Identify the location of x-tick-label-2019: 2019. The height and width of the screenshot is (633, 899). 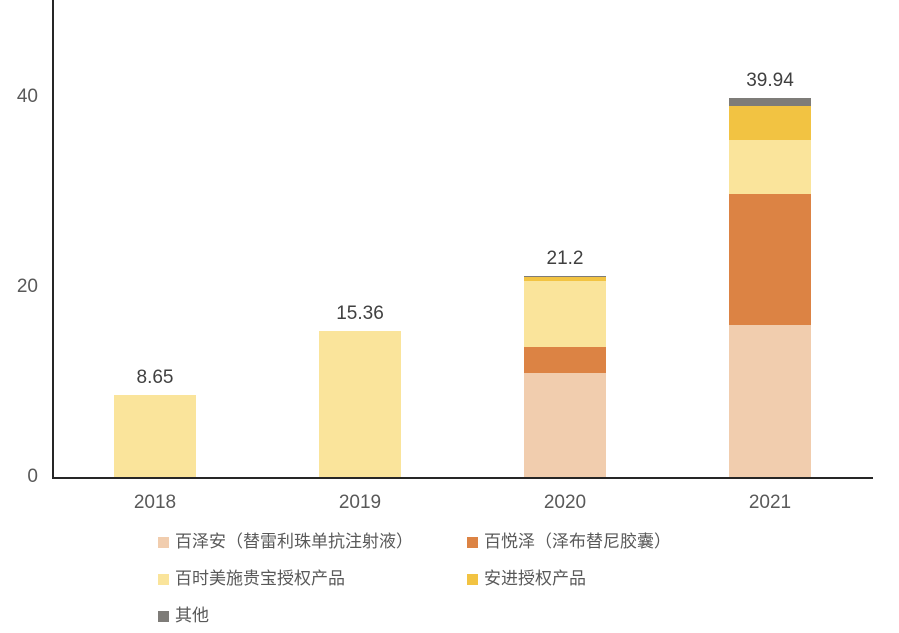
(360, 502).